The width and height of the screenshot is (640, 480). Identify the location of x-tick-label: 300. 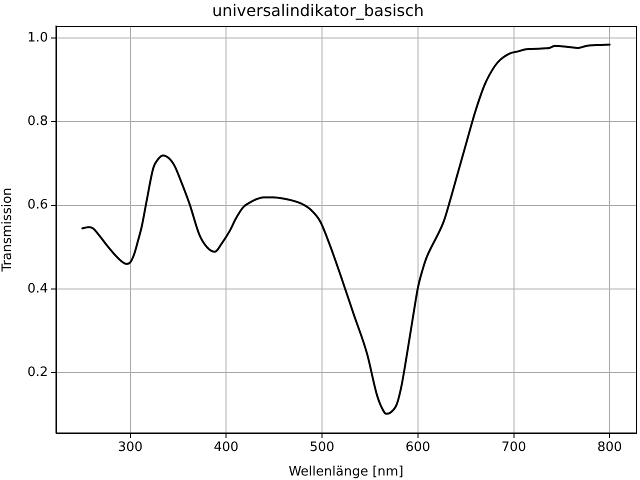
(130, 448).